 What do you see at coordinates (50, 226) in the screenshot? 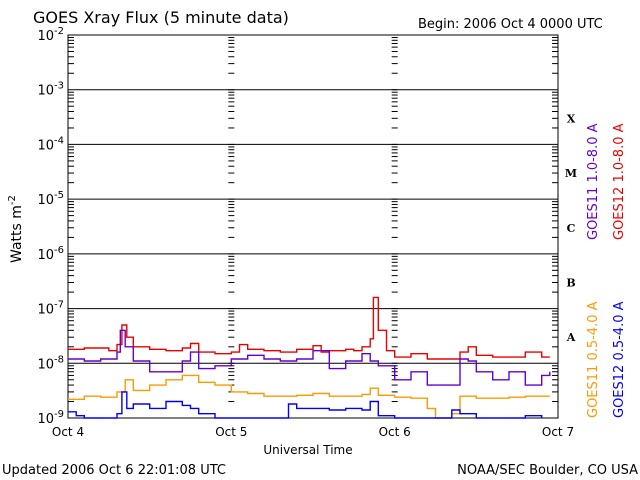
I see `y-tick-labels: 10-910-810-710-610-510-410-310-2` at bounding box center [50, 226].